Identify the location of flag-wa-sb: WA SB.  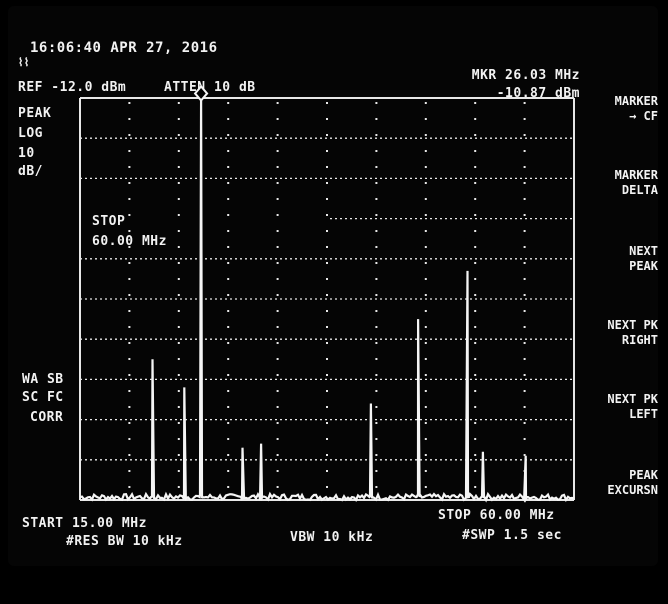
(43, 379).